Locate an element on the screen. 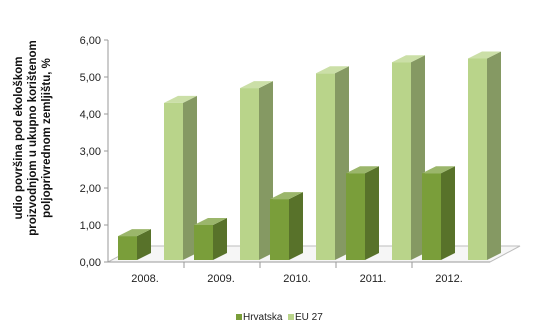 The width and height of the screenshot is (541, 325). bar-eu27-4-top is located at coordinates (484, 55).